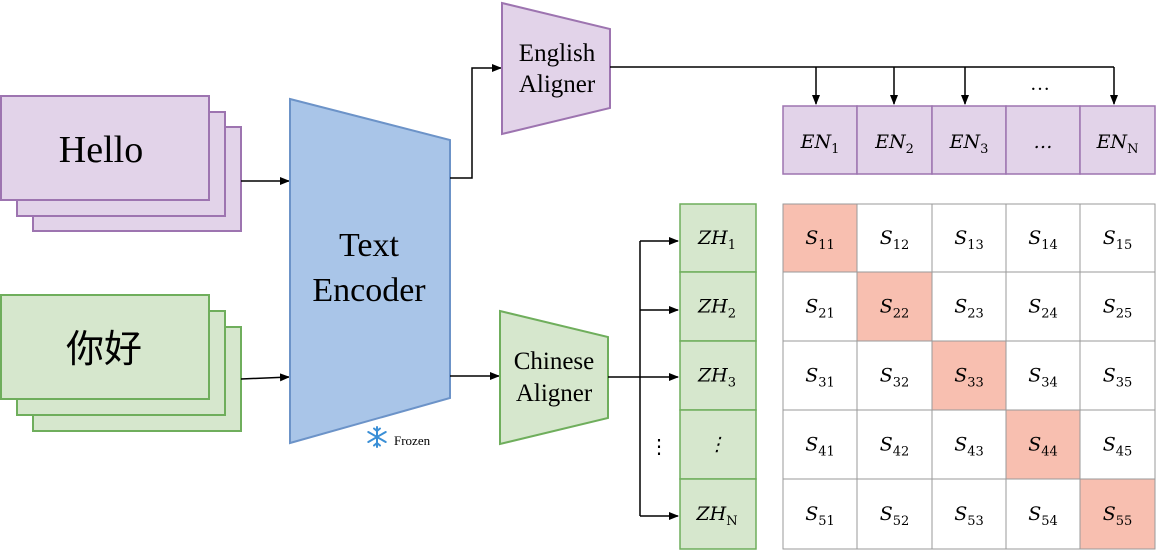 This screenshot has width=1156, height=551. Describe the element at coordinates (1132, 149) in the screenshot. I see `en-token-label-subscript: N` at that location.